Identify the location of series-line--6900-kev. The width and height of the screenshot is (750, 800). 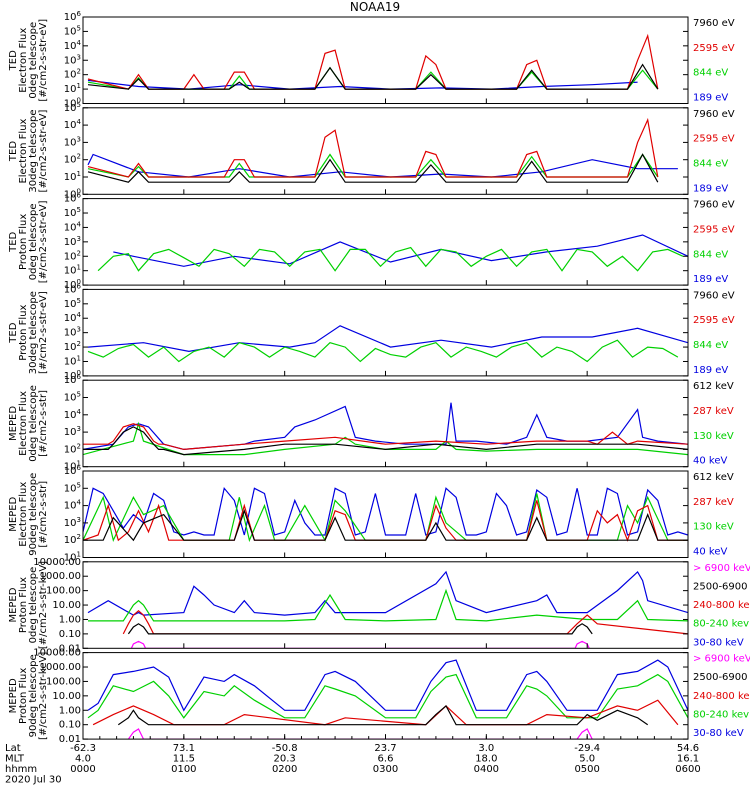
(360, 734).